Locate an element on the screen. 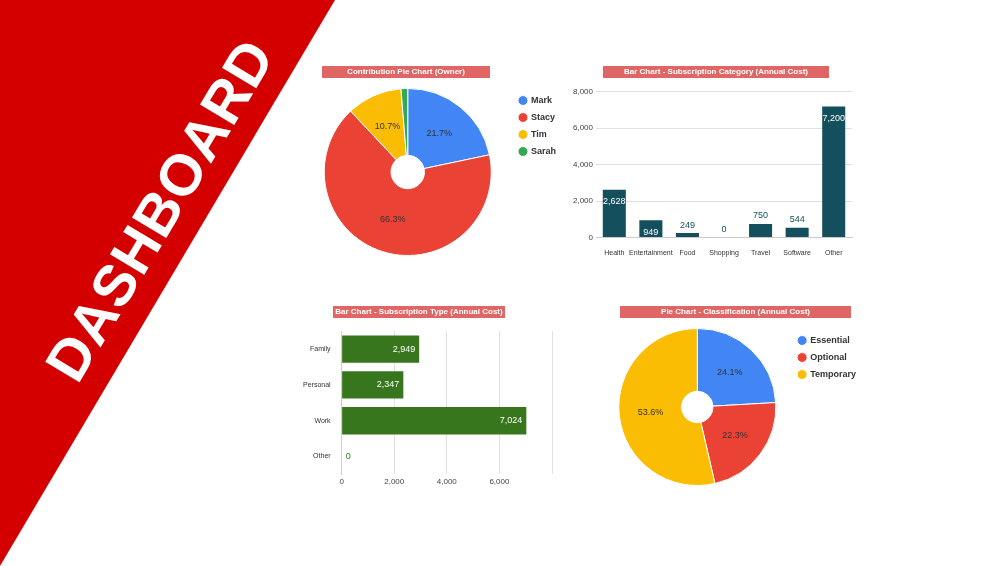  x-tick-label: 2,000 is located at coordinates (394, 482).